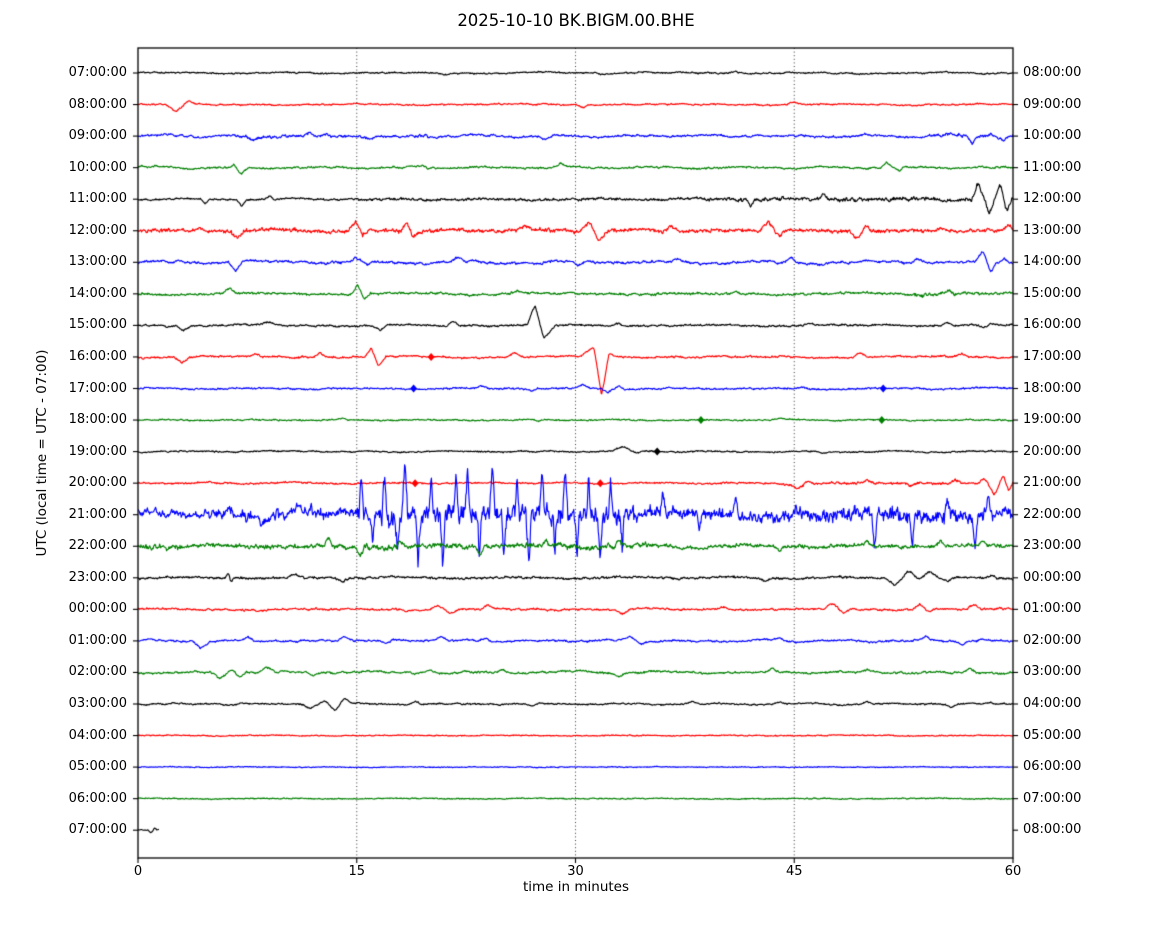  I want to click on local-time-label-right: 06:00:00, so click(1052, 767).